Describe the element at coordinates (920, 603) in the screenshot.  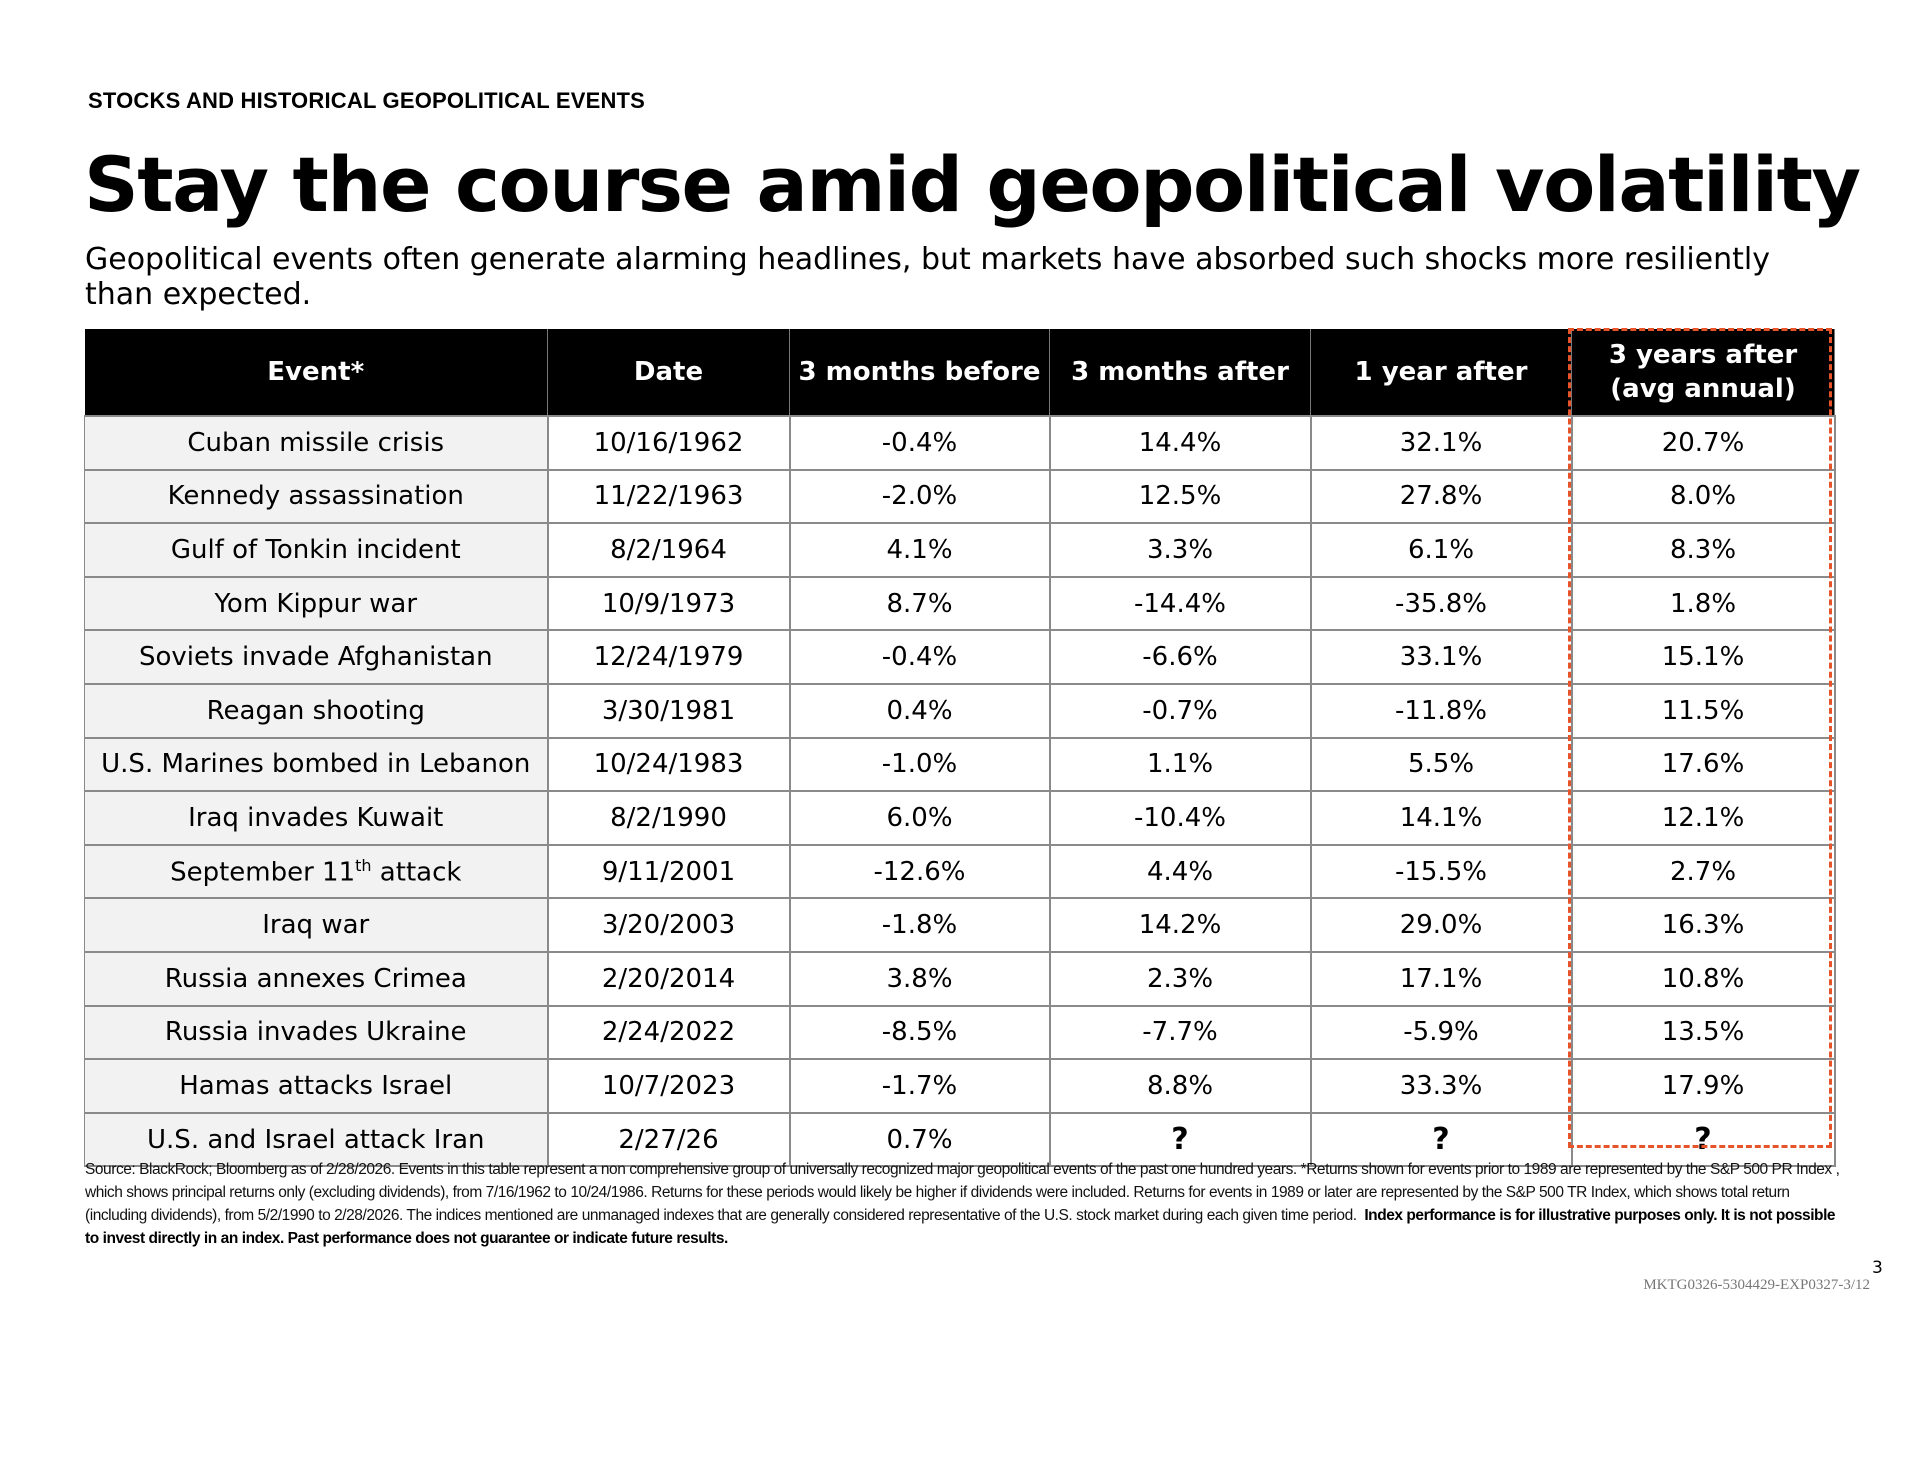
I see `three-months-before-cell: 8.7%` at that location.